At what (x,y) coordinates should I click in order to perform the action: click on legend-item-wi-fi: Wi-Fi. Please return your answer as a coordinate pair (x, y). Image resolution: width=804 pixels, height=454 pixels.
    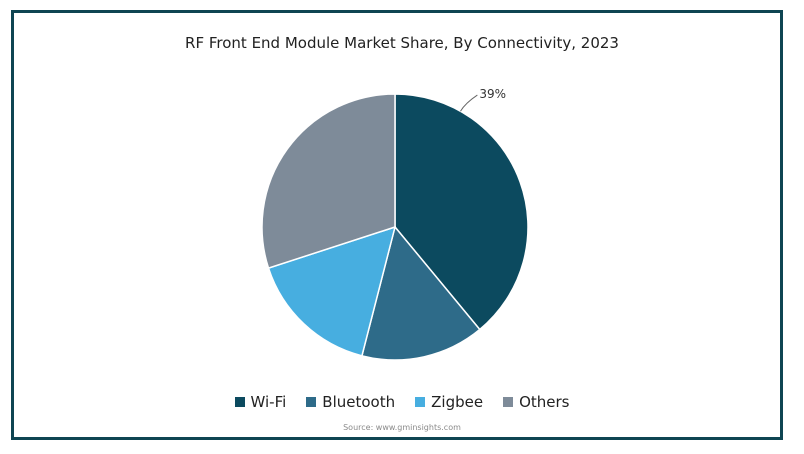
    Looking at the image, I should click on (260, 402).